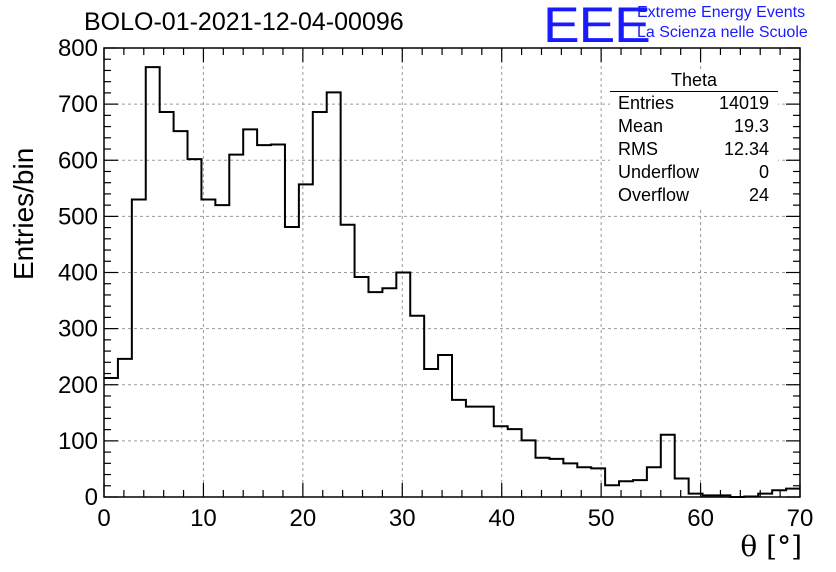 Image resolution: width=836 pixels, height=572 pixels. I want to click on stats-value: 14019, so click(743, 103).